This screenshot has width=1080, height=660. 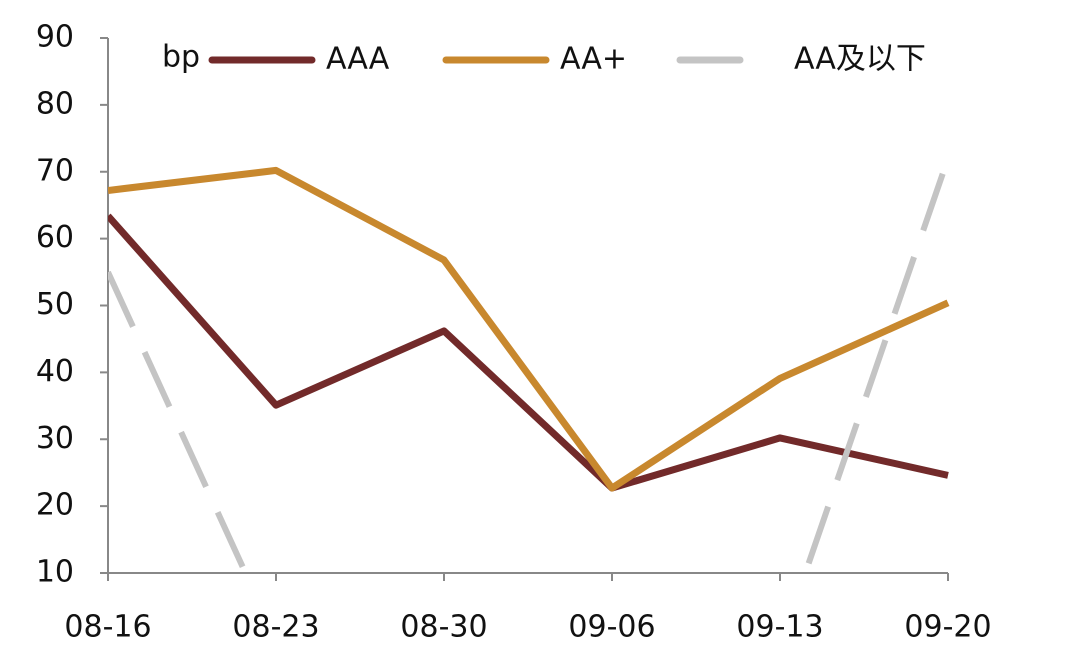 What do you see at coordinates (779, 627) in the screenshot?
I see `x-tick-label: 09-13` at bounding box center [779, 627].